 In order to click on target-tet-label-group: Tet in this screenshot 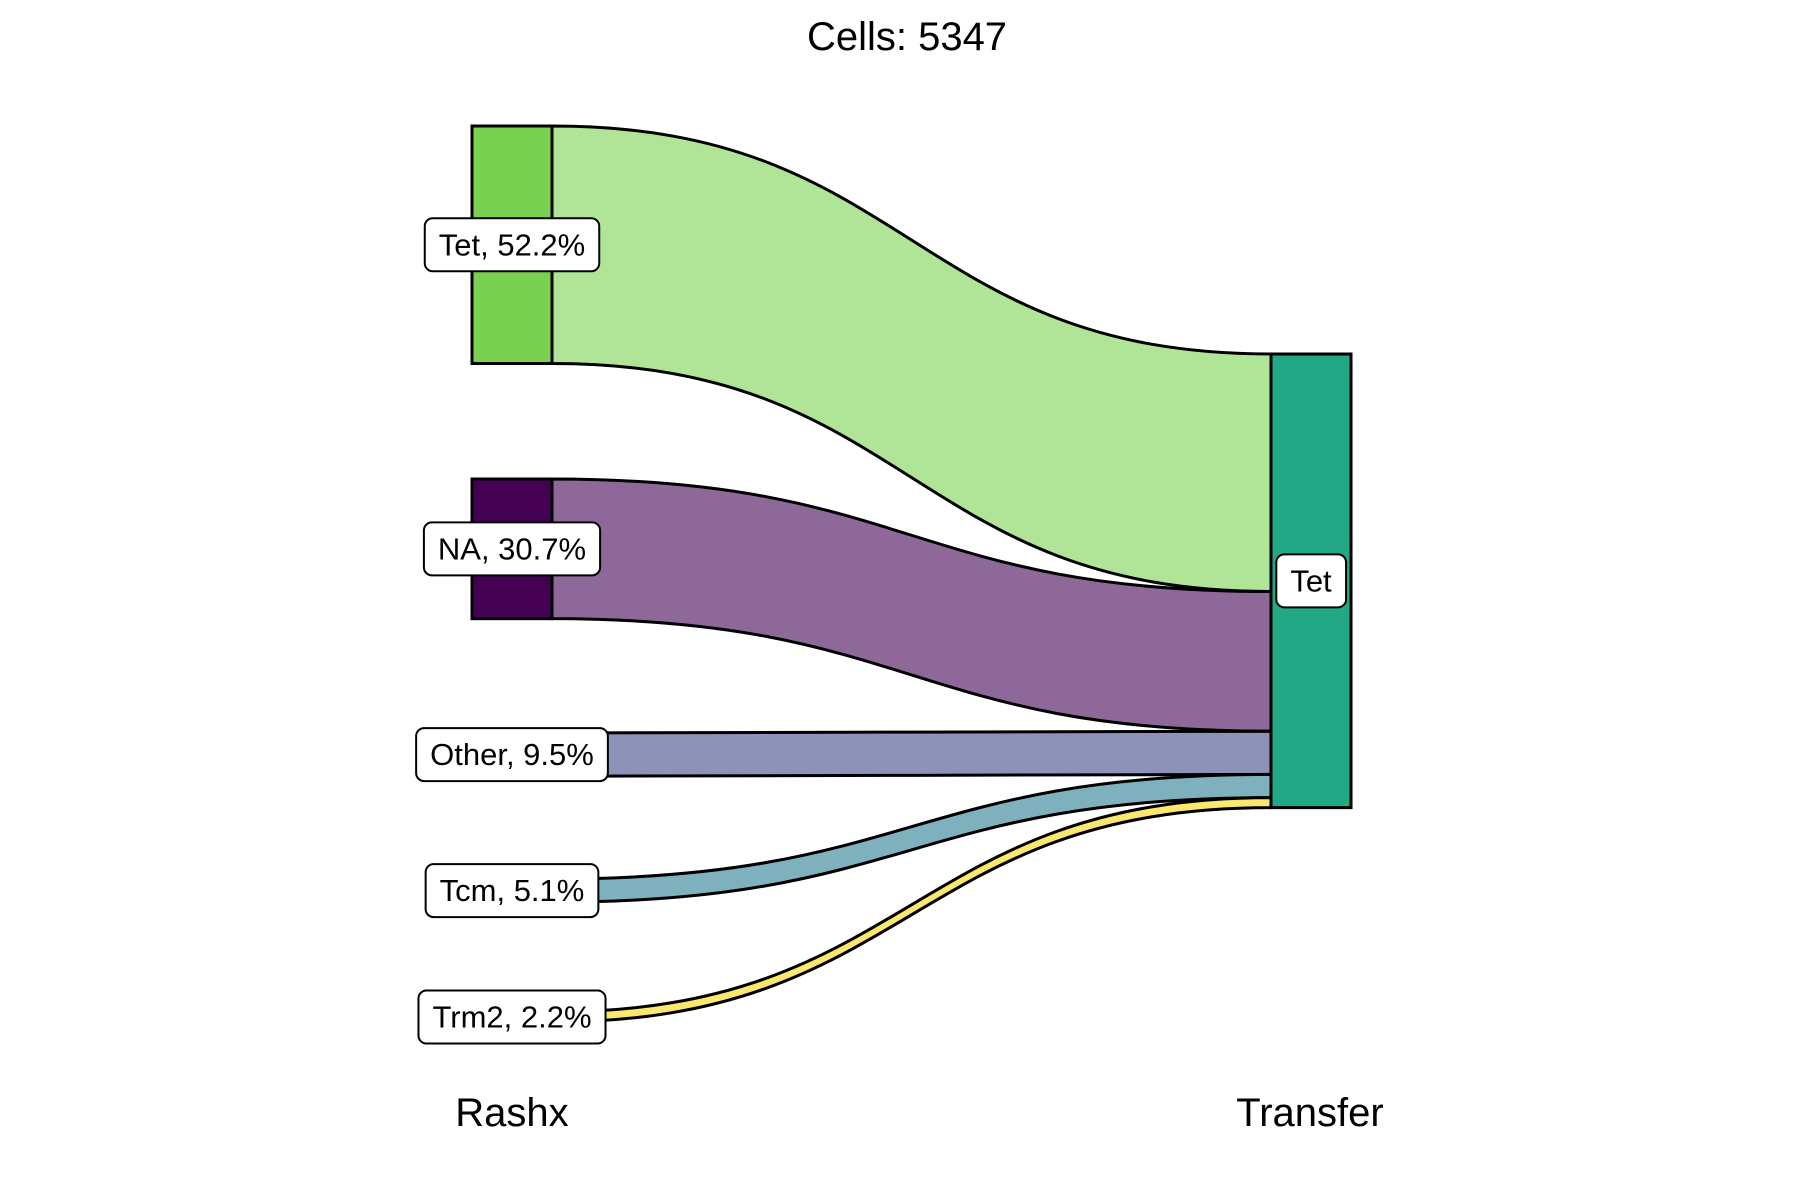, I will do `click(1311, 581)`.